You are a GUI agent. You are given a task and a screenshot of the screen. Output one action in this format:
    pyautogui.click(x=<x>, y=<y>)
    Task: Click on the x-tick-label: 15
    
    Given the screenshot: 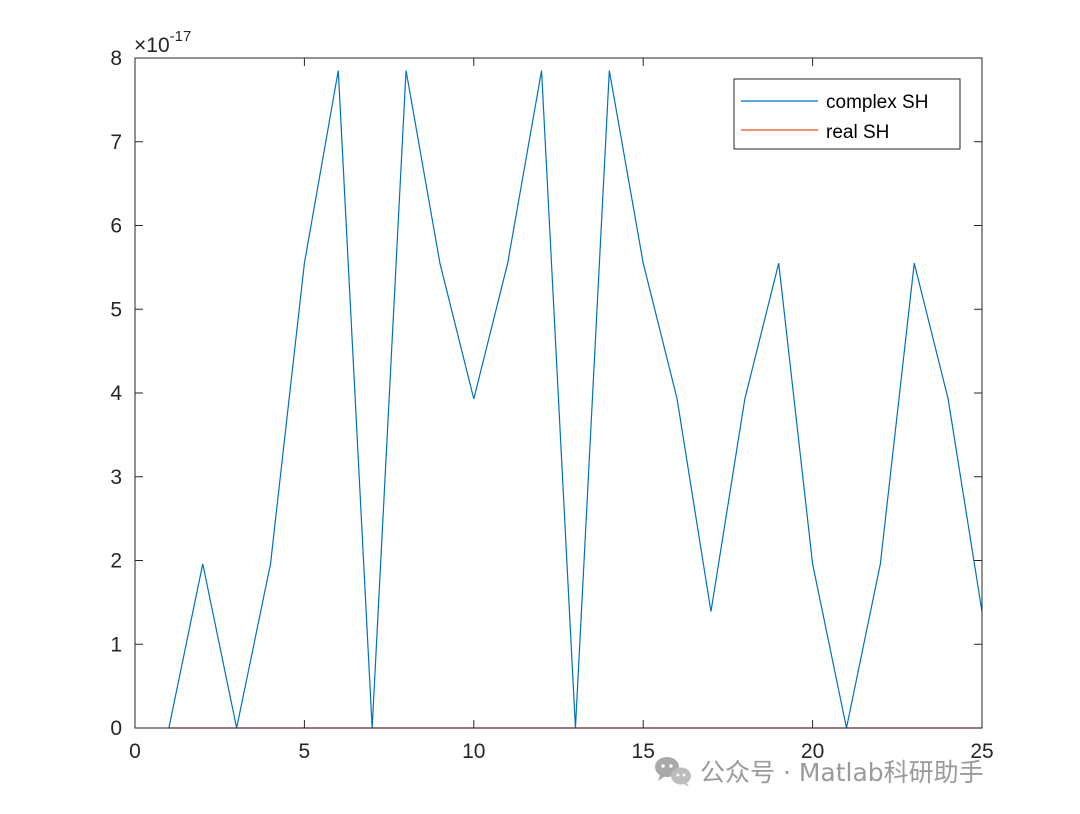 What is the action you would take?
    pyautogui.click(x=643, y=751)
    